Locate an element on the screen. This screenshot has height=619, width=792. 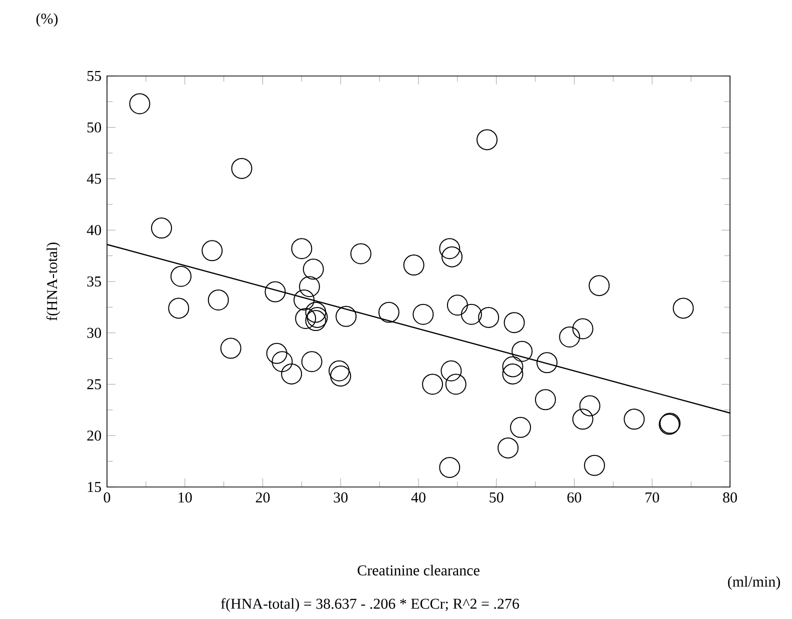
y-tick-label: 55 is located at coordinates (94, 76).